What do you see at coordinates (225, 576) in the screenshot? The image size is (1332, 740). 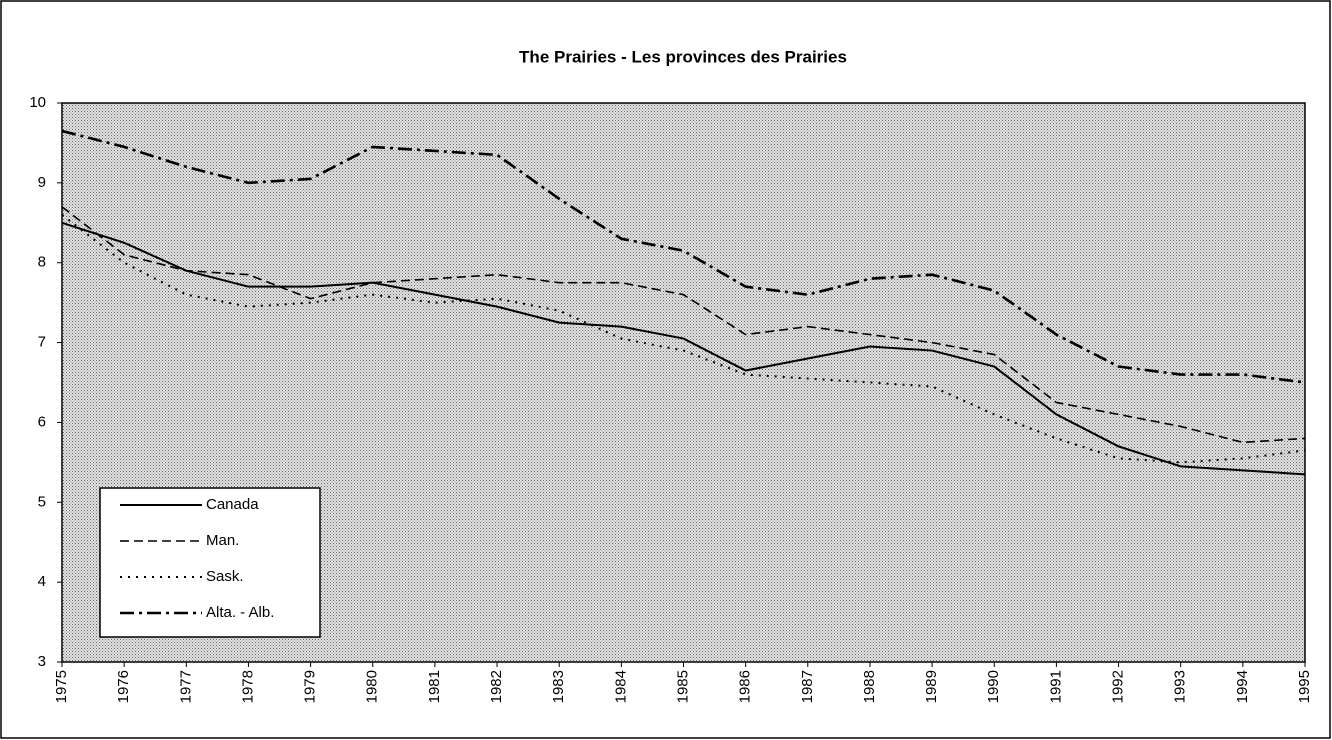 I see `legend-label: Sask.` at bounding box center [225, 576].